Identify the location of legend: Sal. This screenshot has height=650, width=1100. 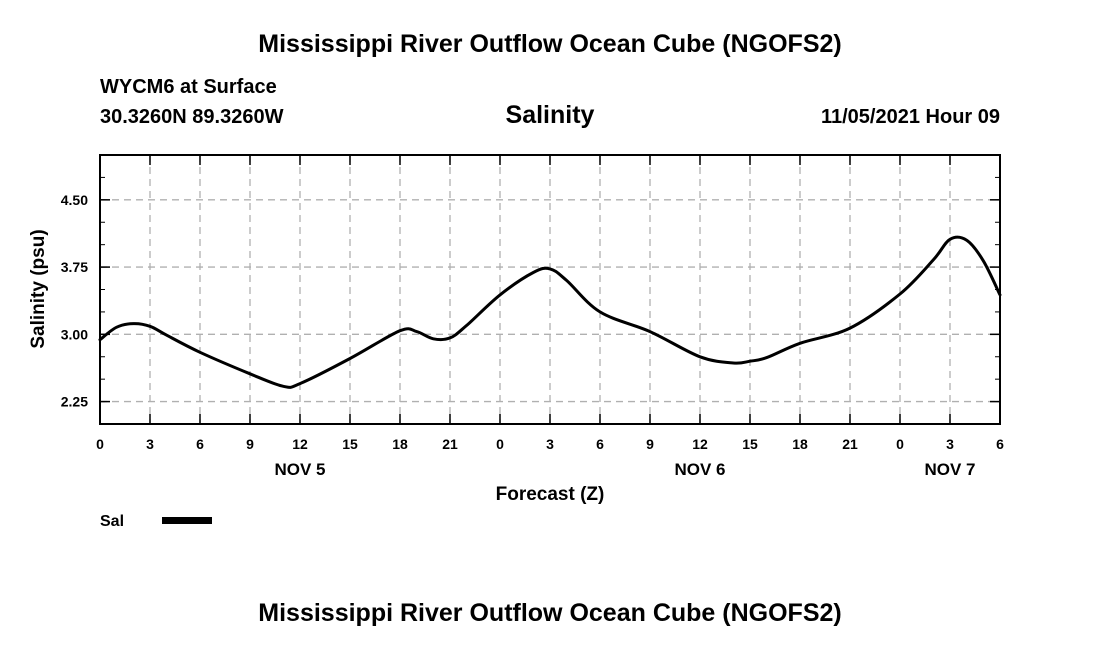
(156, 521).